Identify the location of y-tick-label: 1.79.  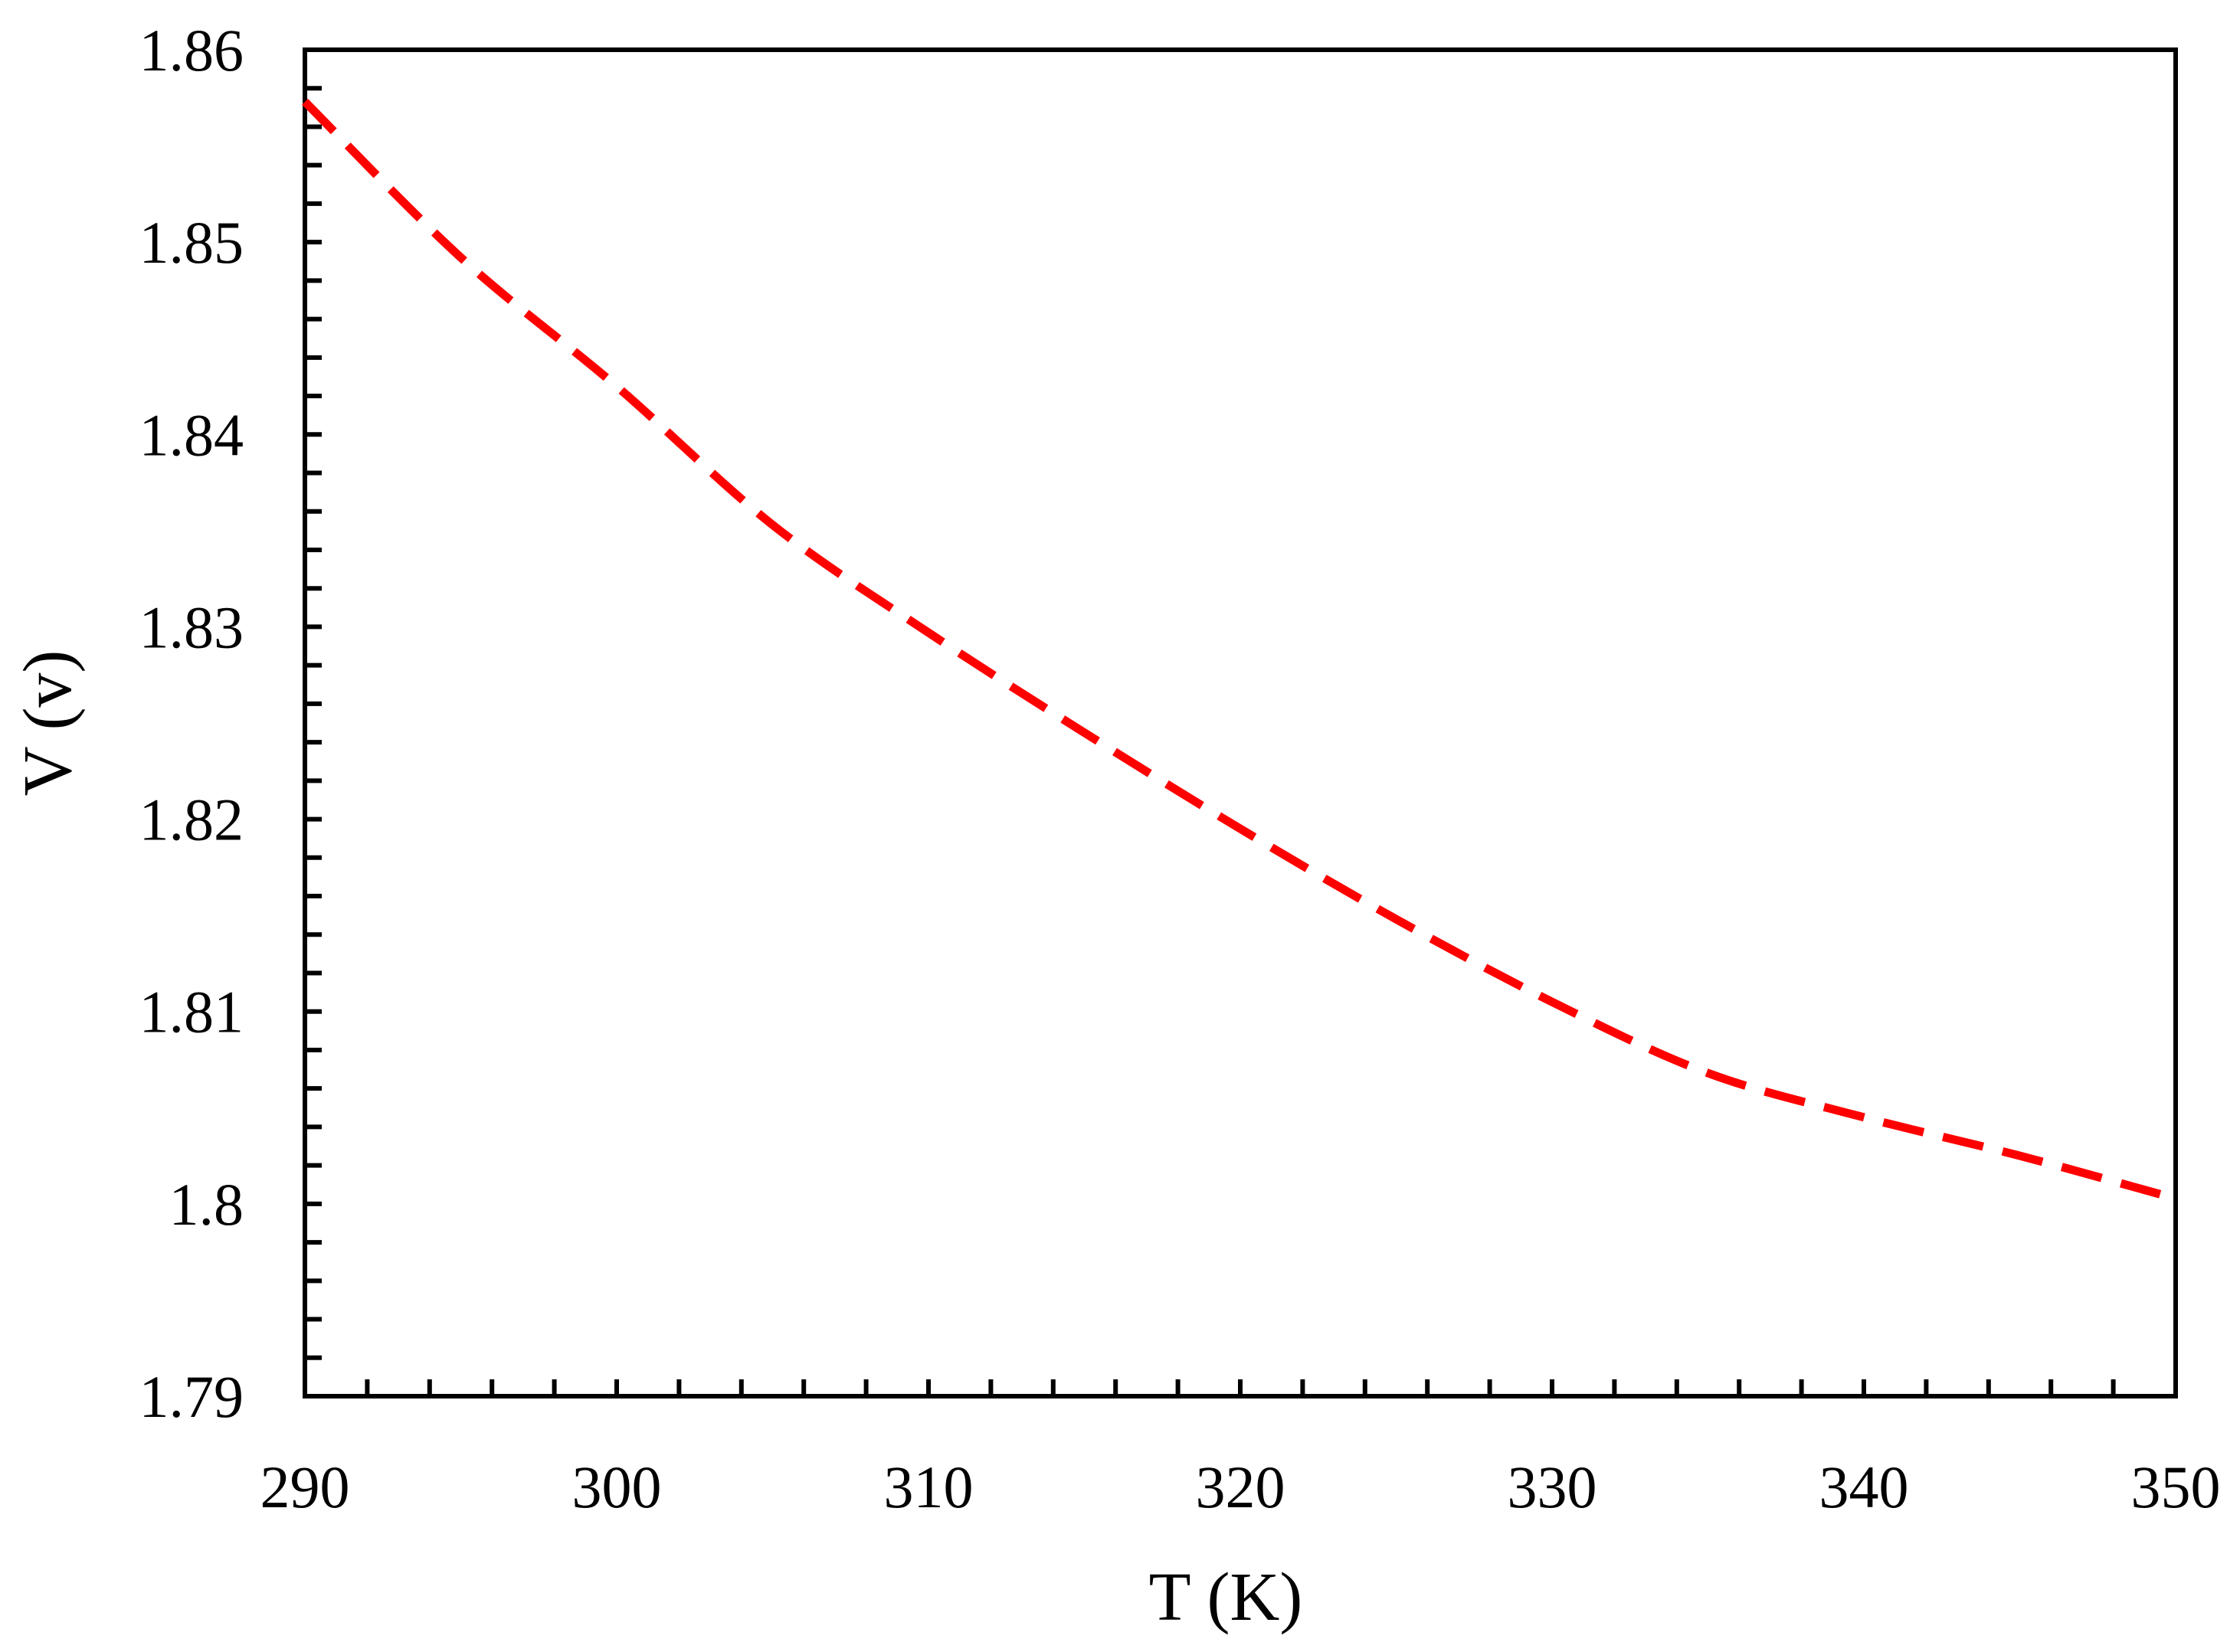
(191, 1396).